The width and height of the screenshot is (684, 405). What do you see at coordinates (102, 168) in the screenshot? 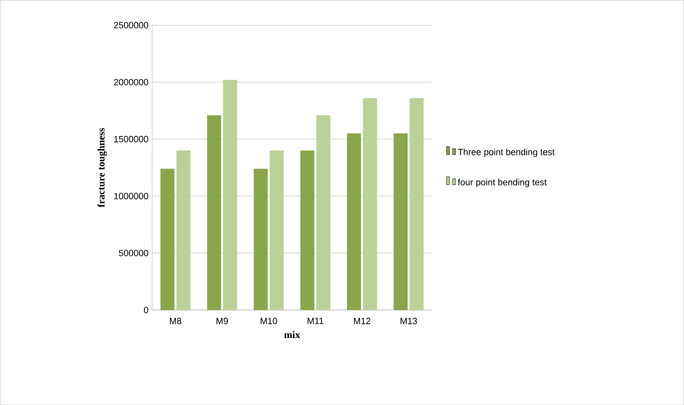
I see `y-axis-title: fracture toughness` at bounding box center [102, 168].